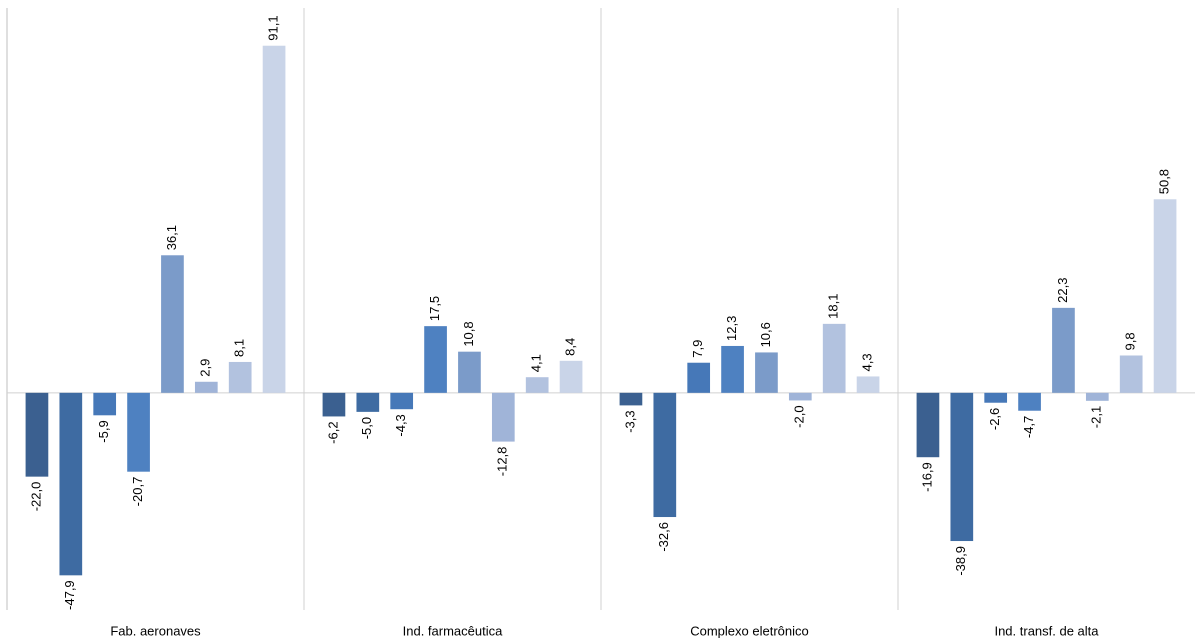 The height and width of the screenshot is (643, 1195). What do you see at coordinates (332, 432) in the screenshot?
I see `data-label: -6,2` at bounding box center [332, 432].